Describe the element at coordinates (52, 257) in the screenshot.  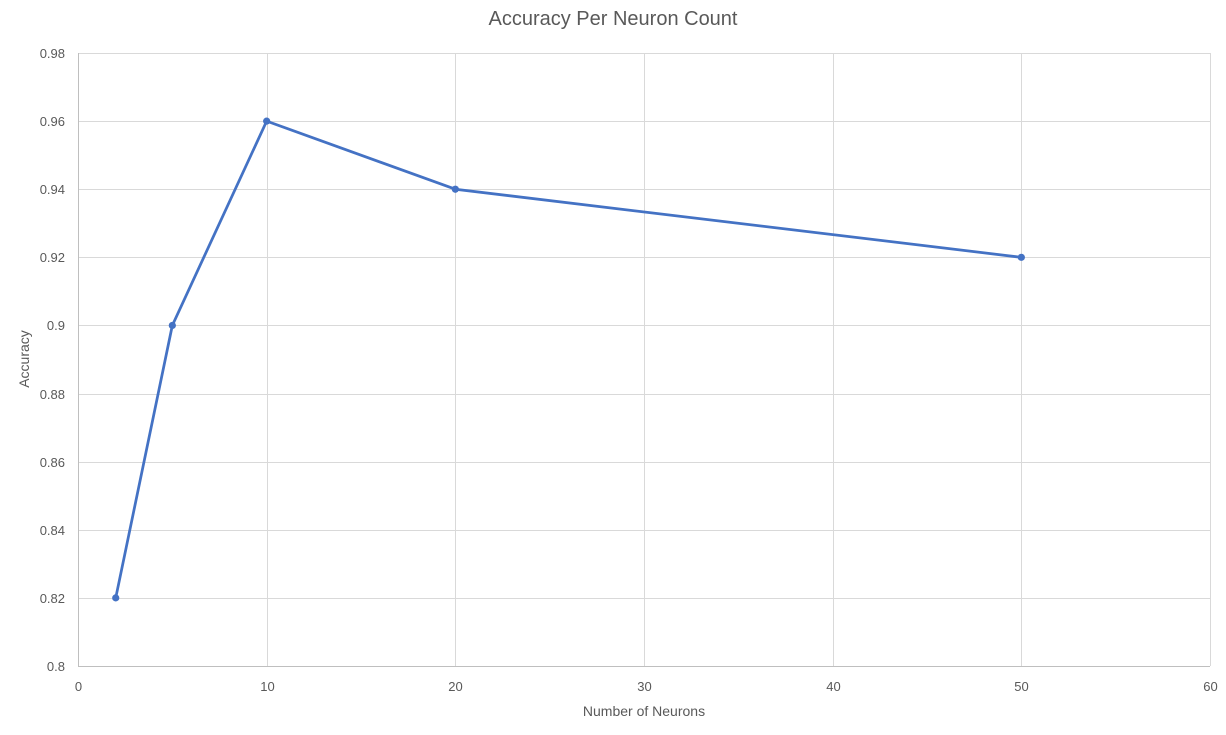
I see `y-tick-label: 0.92` at that location.